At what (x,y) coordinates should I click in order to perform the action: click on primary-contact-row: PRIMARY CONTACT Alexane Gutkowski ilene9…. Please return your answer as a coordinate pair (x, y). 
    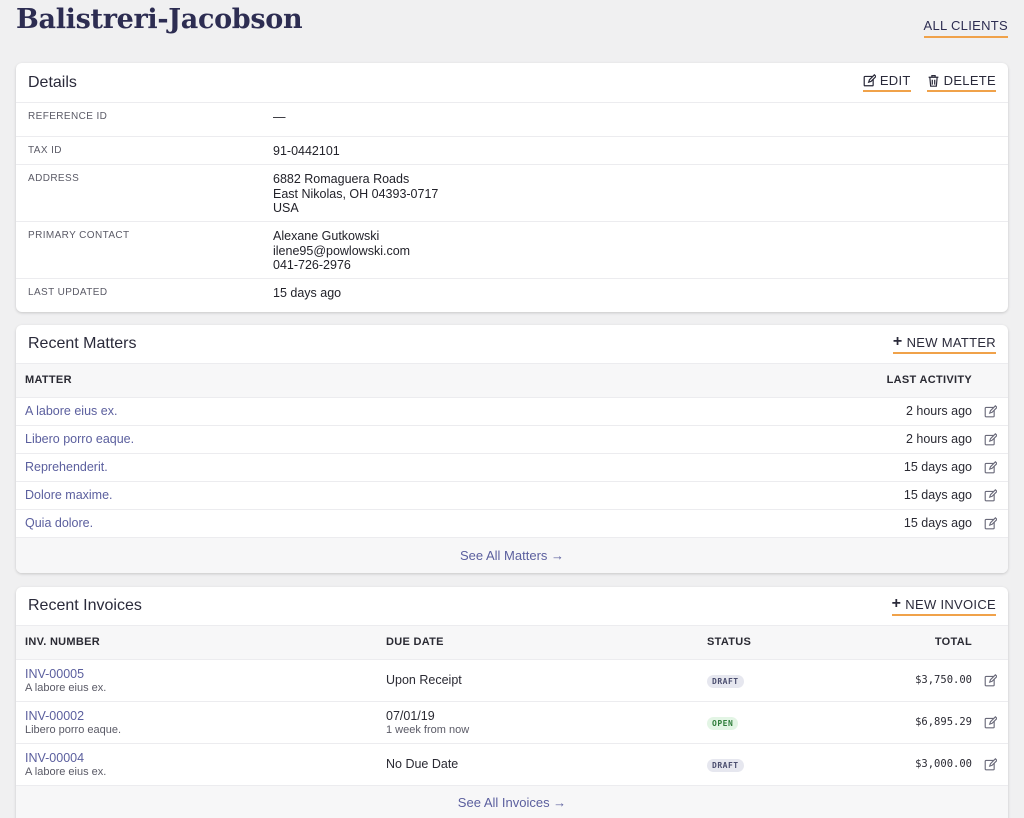
    Looking at the image, I should click on (512, 250).